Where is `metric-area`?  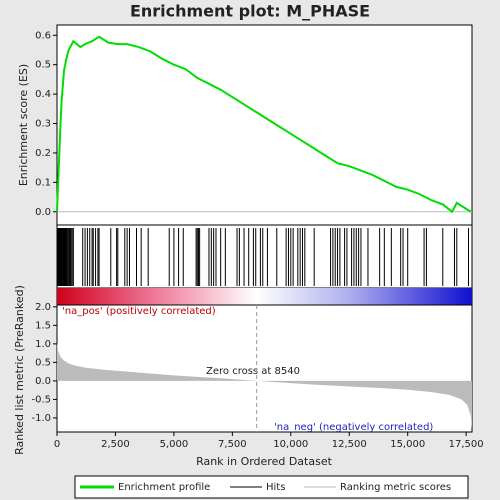 metric-area is located at coordinates (264, 386).